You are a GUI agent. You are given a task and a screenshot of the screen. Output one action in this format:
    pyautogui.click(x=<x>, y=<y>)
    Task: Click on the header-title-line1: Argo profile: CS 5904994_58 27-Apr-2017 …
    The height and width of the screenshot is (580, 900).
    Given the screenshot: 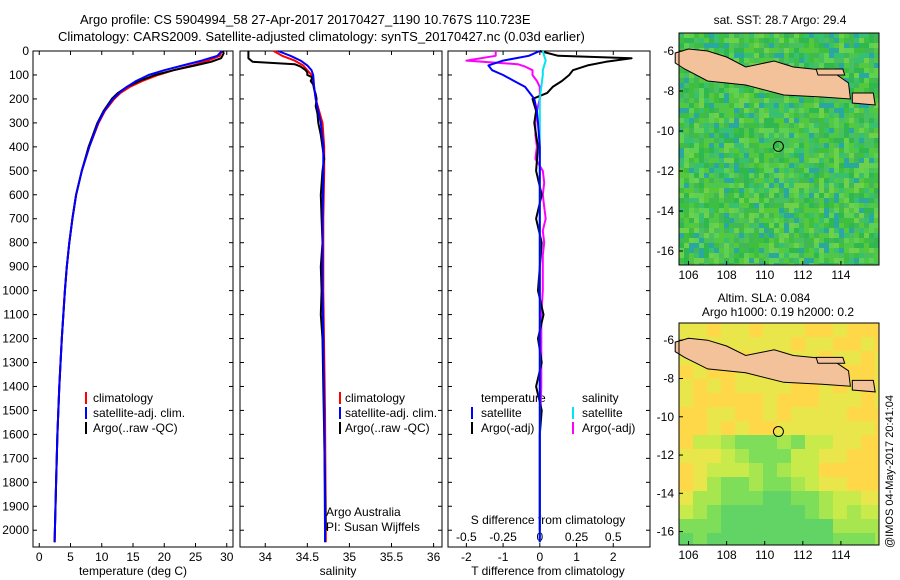 What is the action you would take?
    pyautogui.click(x=305, y=19)
    